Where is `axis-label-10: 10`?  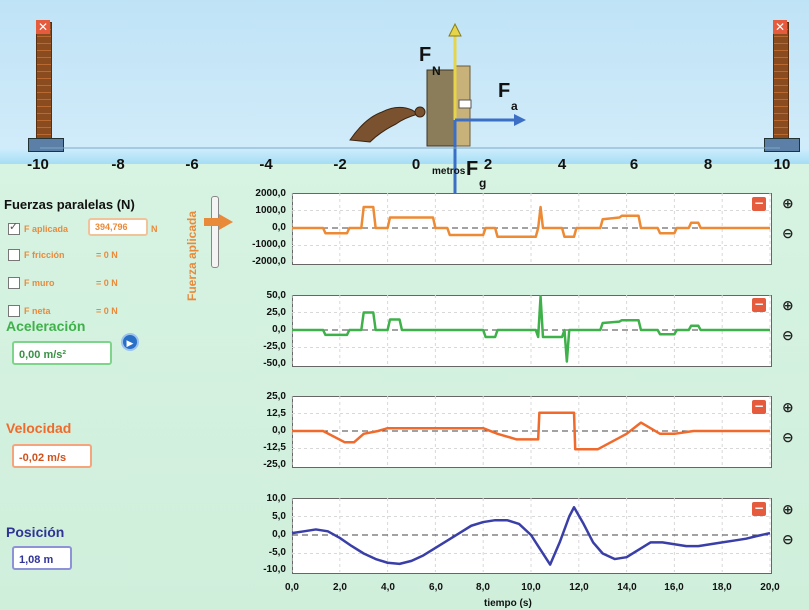
axis-label-10: 10 is located at coordinates (782, 164).